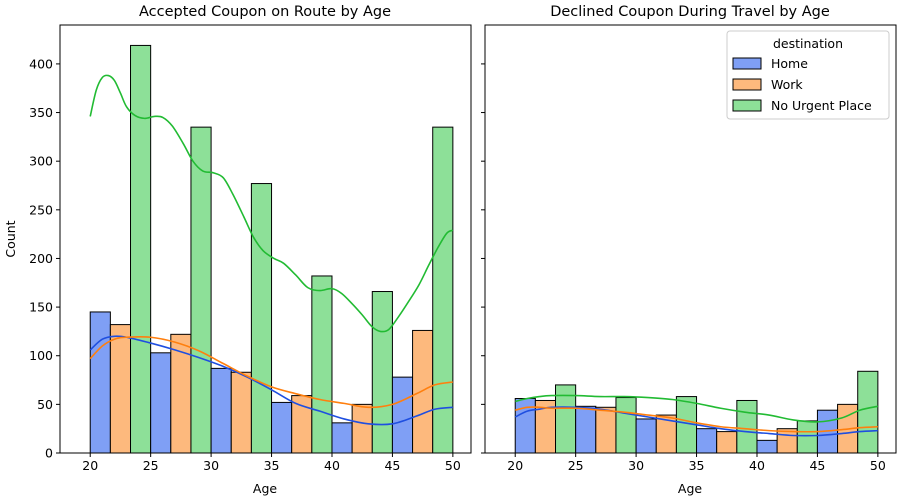 The height and width of the screenshot is (500, 900). Describe the element at coordinates (821, 105) in the screenshot. I see `legend-label-no-urgent-place: No Urgent Place` at that location.